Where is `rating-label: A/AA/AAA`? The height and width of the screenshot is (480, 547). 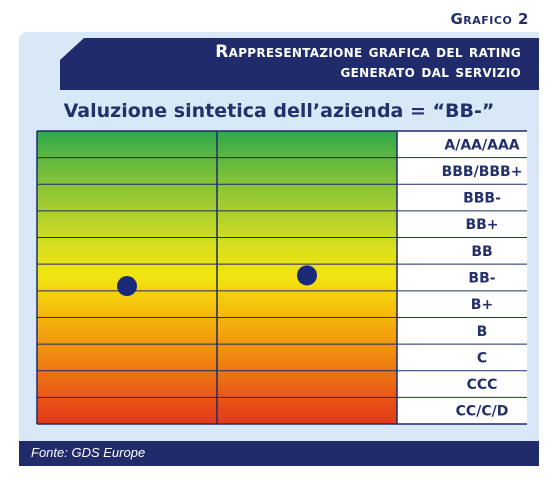 rating-label: A/AA/AAA is located at coordinates (481, 145).